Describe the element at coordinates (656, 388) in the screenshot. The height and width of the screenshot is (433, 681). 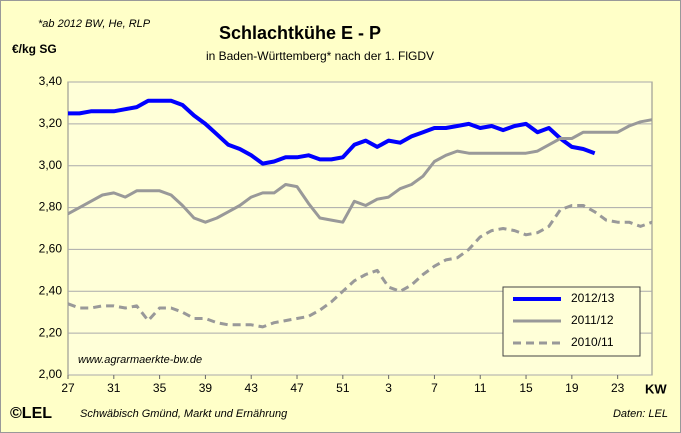
I see `x-axis-label: KW` at that location.